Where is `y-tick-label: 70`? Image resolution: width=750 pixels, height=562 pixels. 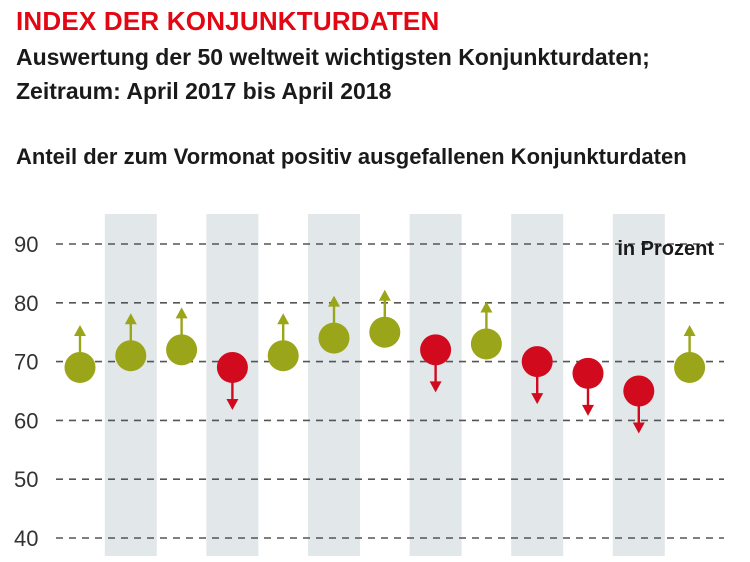 y-tick-label: 70 is located at coordinates (26, 362).